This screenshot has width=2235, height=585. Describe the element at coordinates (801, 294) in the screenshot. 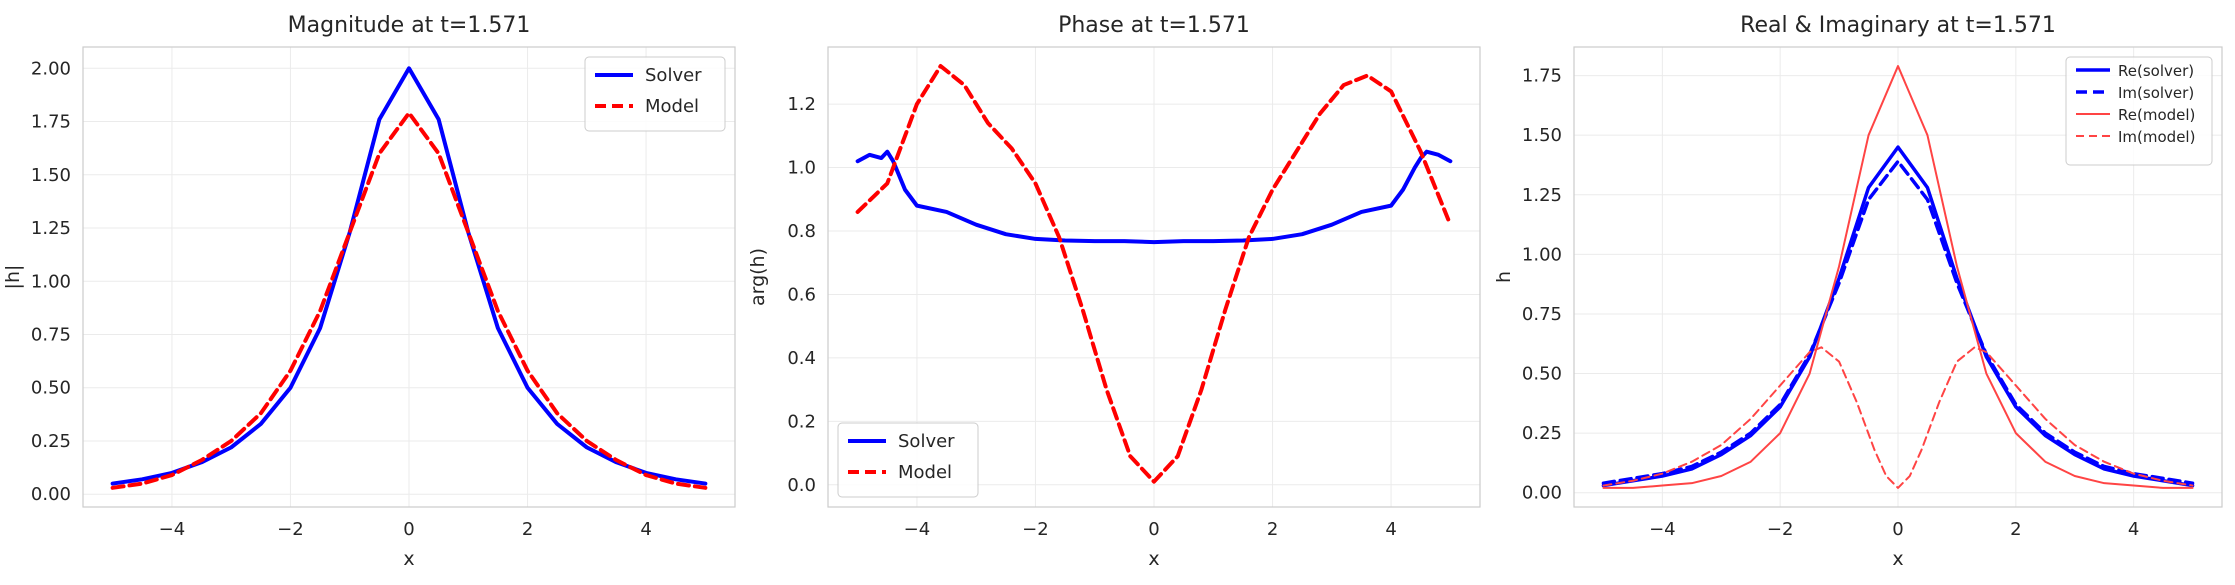

I see `y-tick-label: 0.6` at that location.